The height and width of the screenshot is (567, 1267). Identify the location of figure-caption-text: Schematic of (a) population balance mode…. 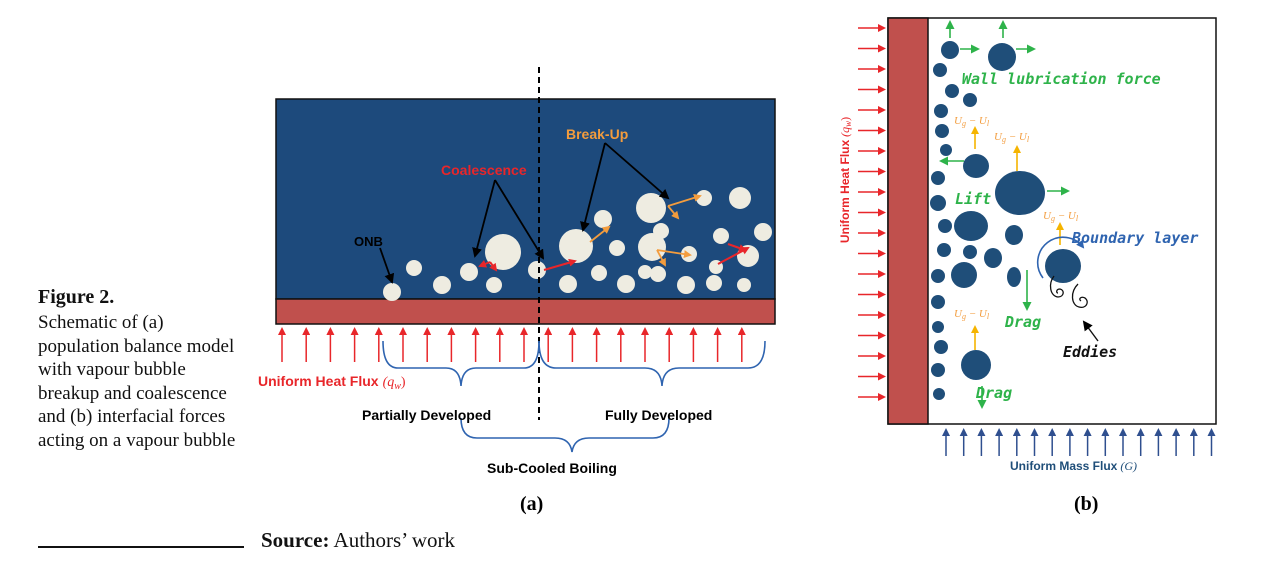
(137, 381).